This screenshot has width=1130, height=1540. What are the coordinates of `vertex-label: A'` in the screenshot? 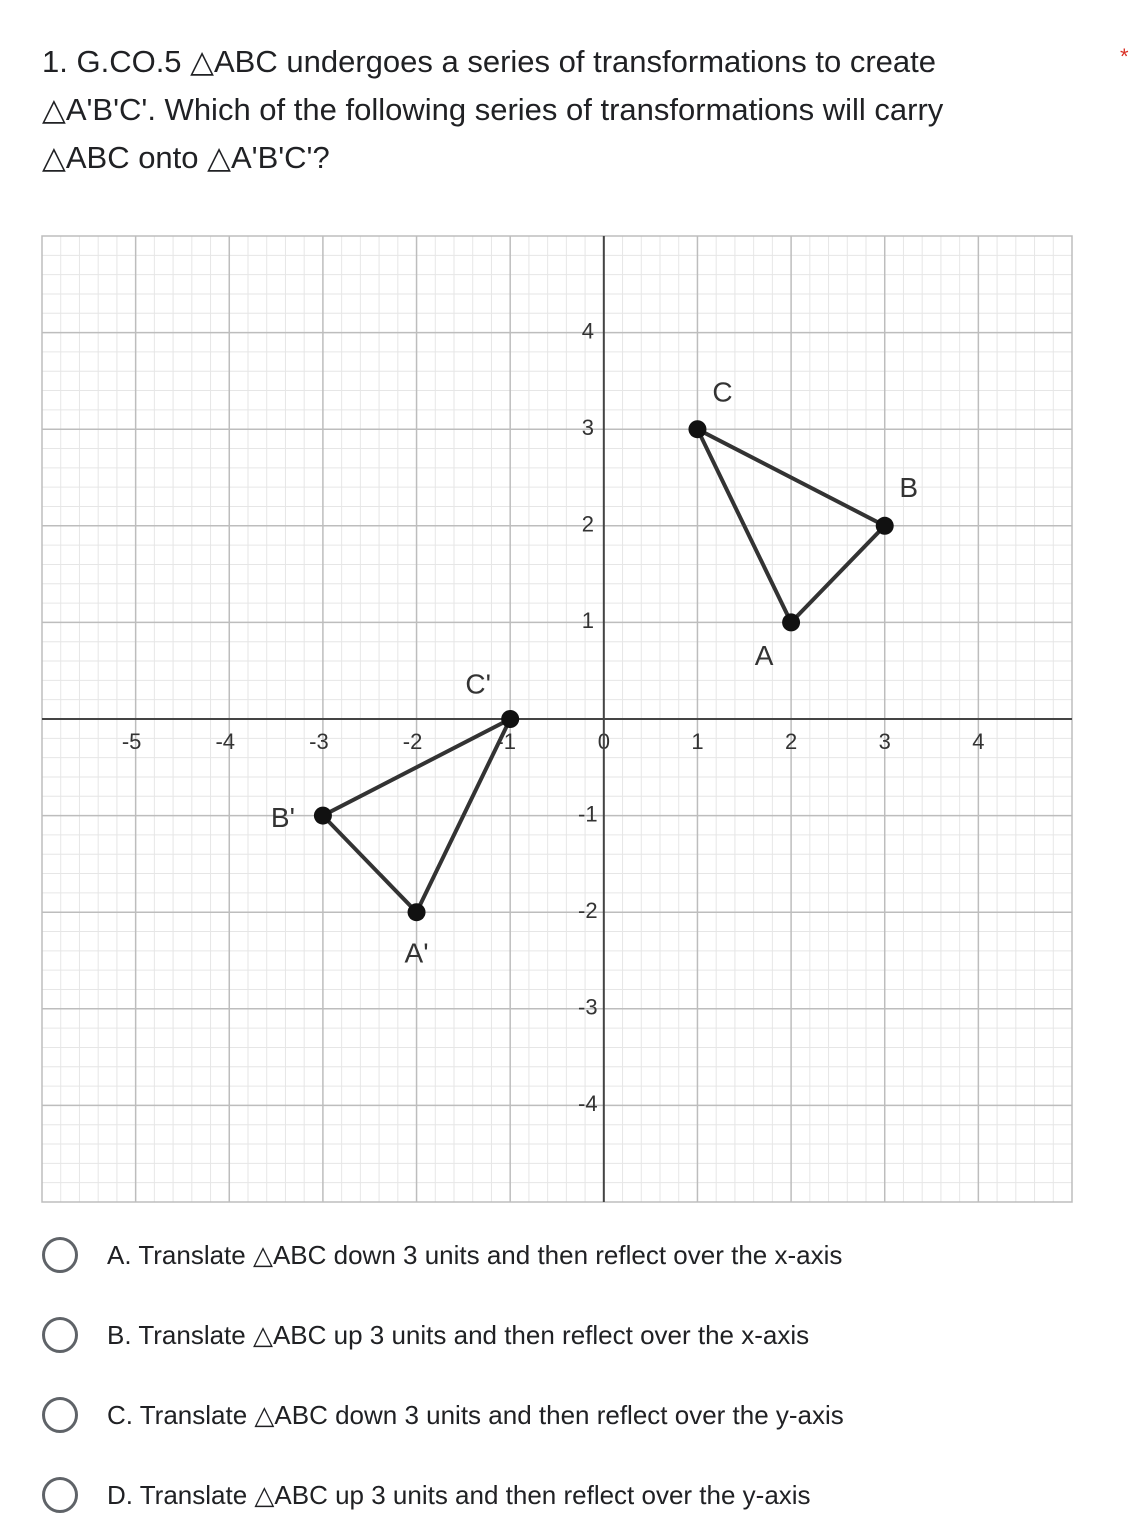 It's located at (417, 953).